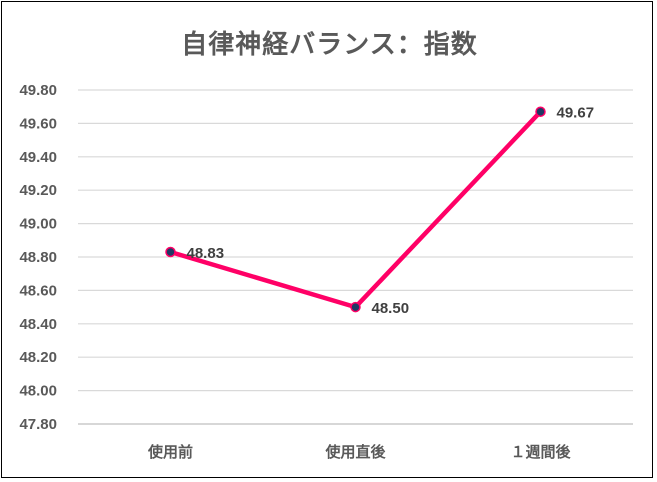  I want to click on x-category-label: 使用直後, so click(355, 452).